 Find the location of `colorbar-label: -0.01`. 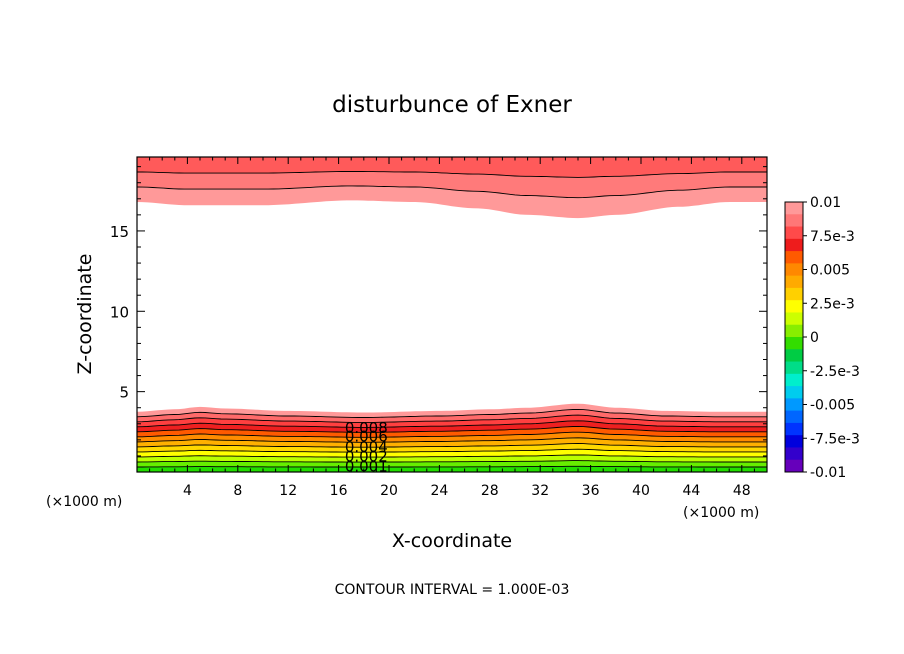

colorbar-label: -0.01 is located at coordinates (828, 473).